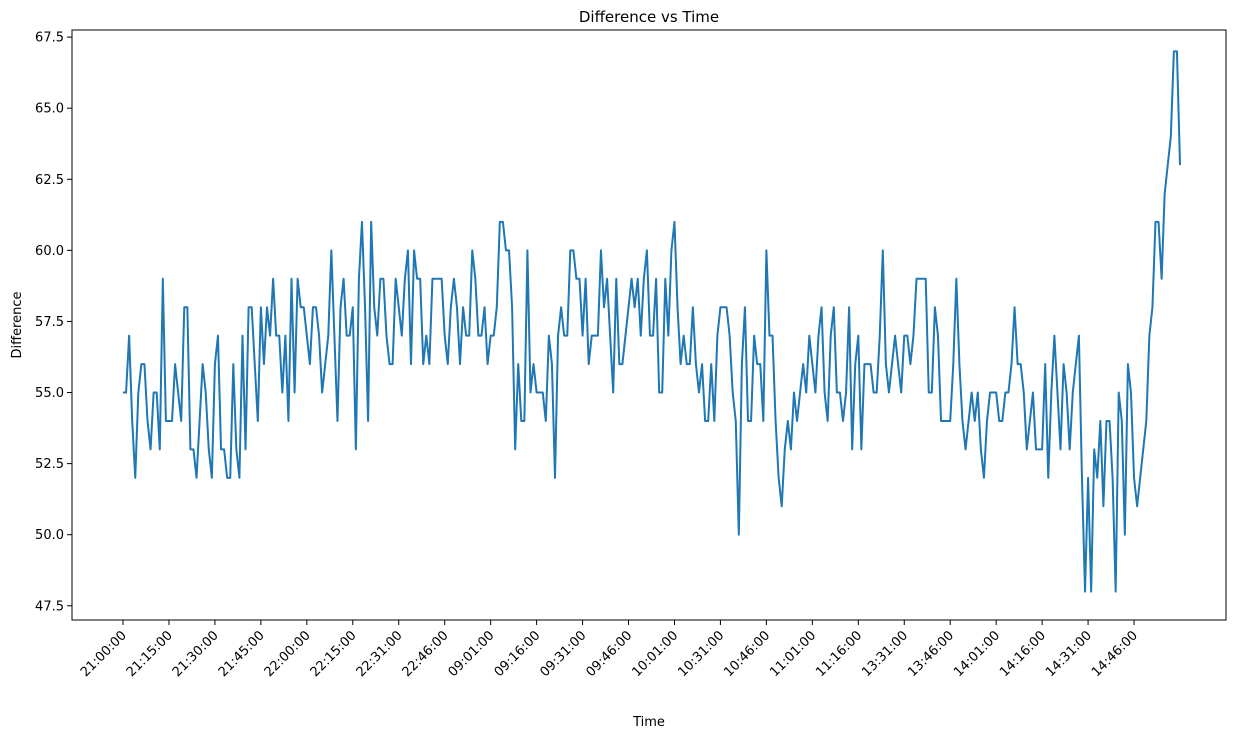 The image size is (1242, 739). Describe the element at coordinates (49, 393) in the screenshot. I see `y-tick-label: 55.0` at that location.